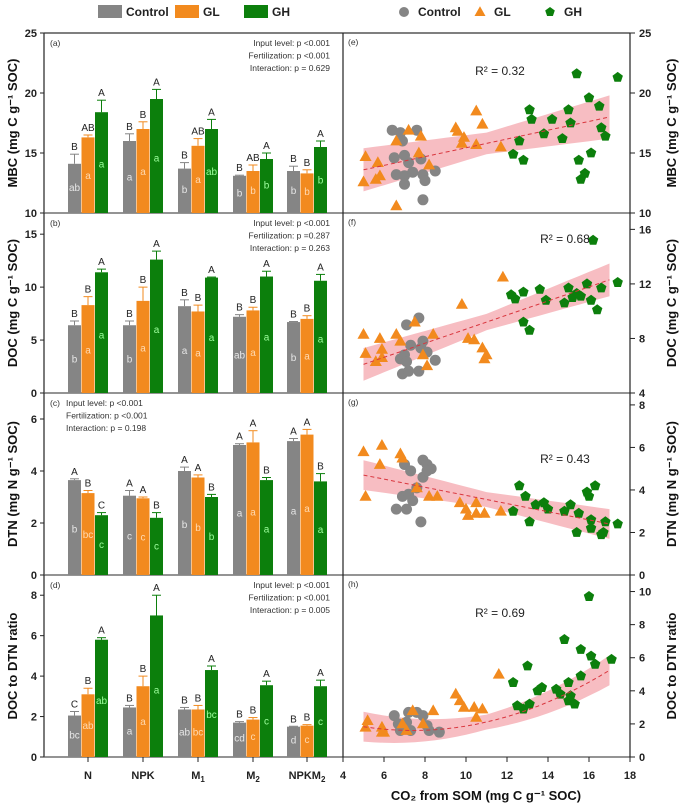  Describe the element at coordinates (185, 525) in the screenshot. I see `significance-letter-lower: b` at that location.